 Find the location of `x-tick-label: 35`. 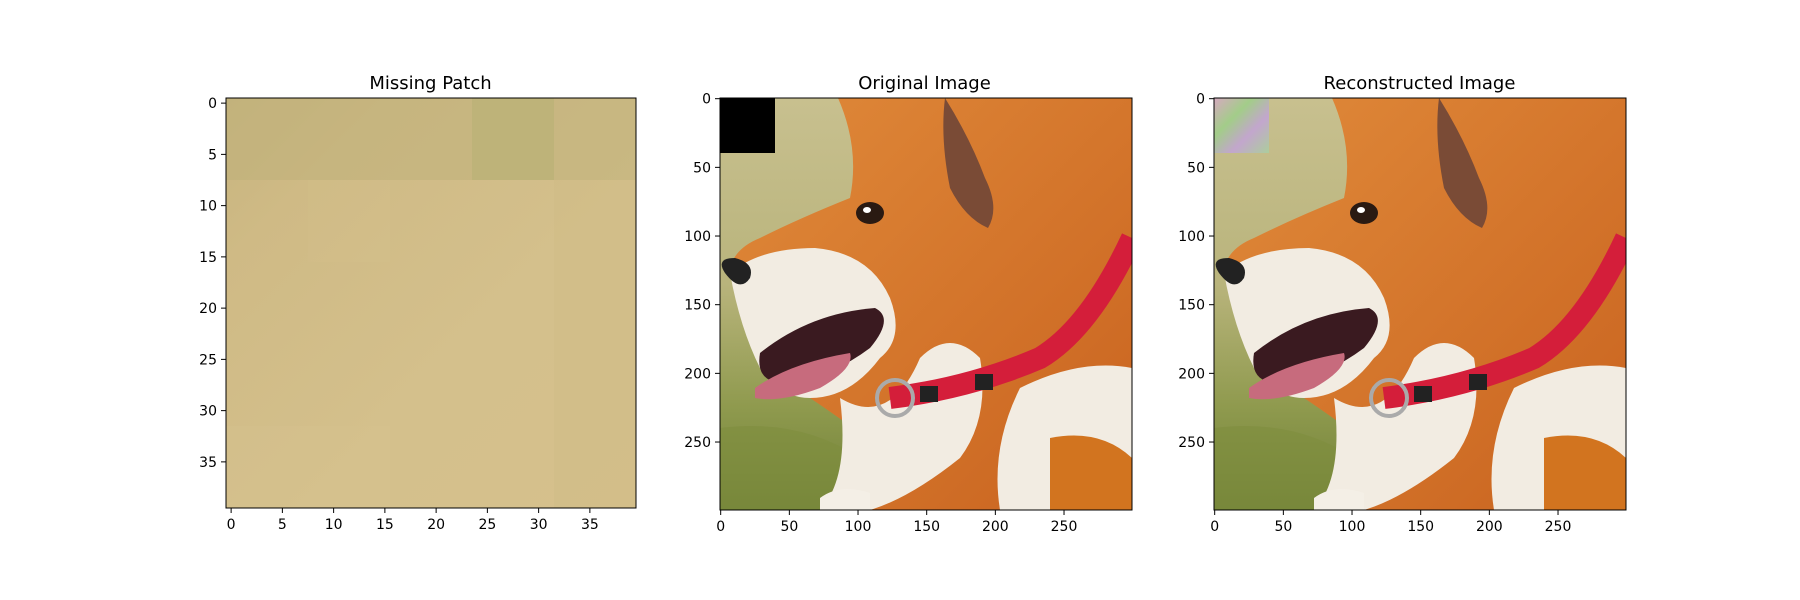

x-tick-label: 35 is located at coordinates (590, 525).